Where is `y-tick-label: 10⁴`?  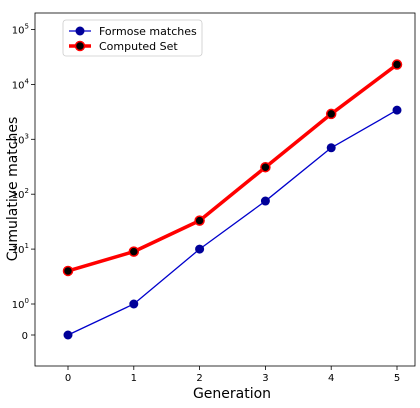
y-tick-label: 10⁴ is located at coordinates (21, 84).